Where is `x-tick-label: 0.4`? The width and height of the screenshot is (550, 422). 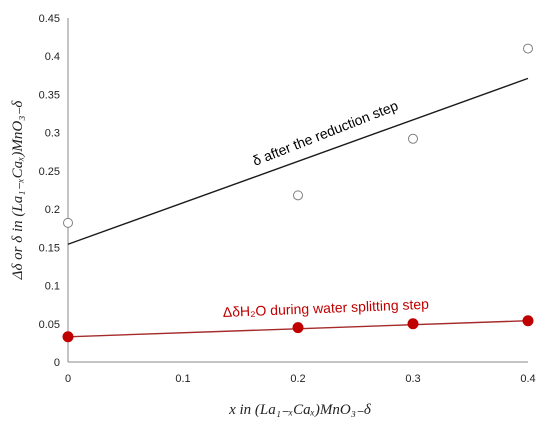 x-tick-label: 0.4 is located at coordinates (527, 379).